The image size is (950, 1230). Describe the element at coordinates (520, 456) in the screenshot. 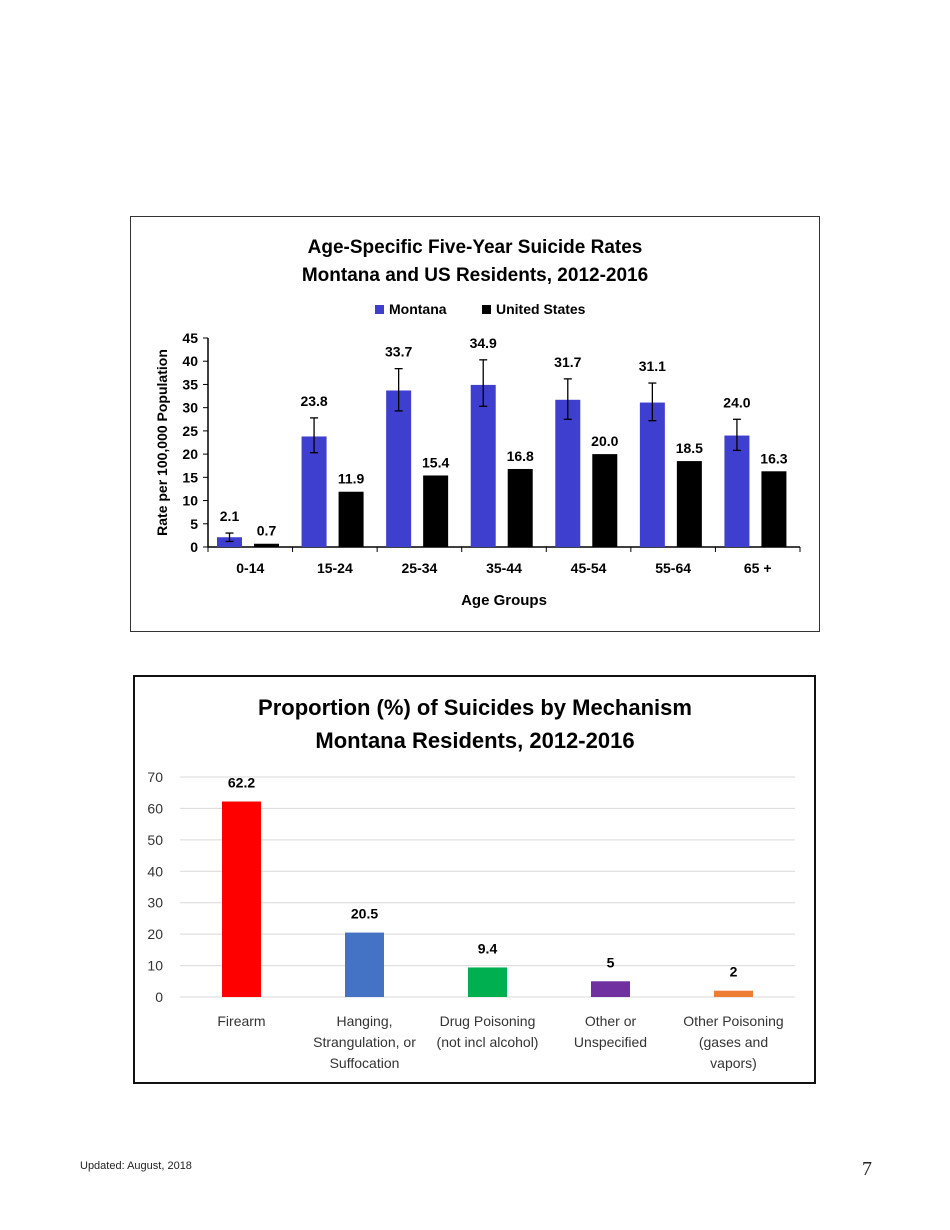

I see `data-label: 16.8` at that location.